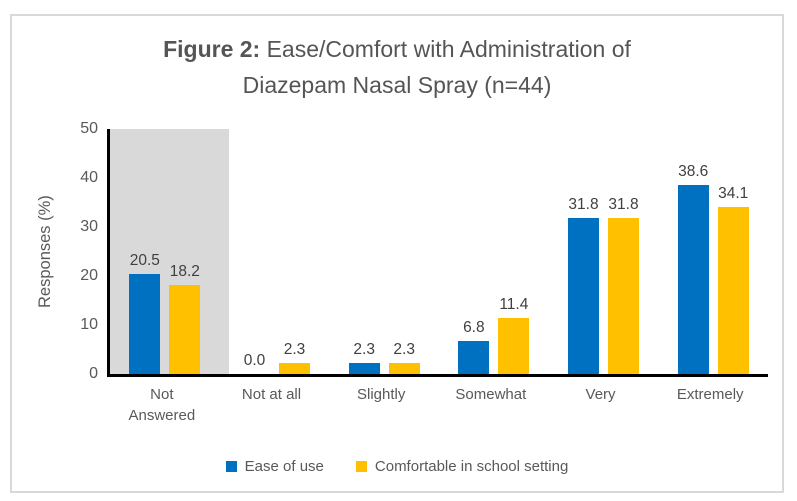 The image size is (797, 501). What do you see at coordinates (710, 394) in the screenshot?
I see `x-axis-category-label: Extremely` at bounding box center [710, 394].